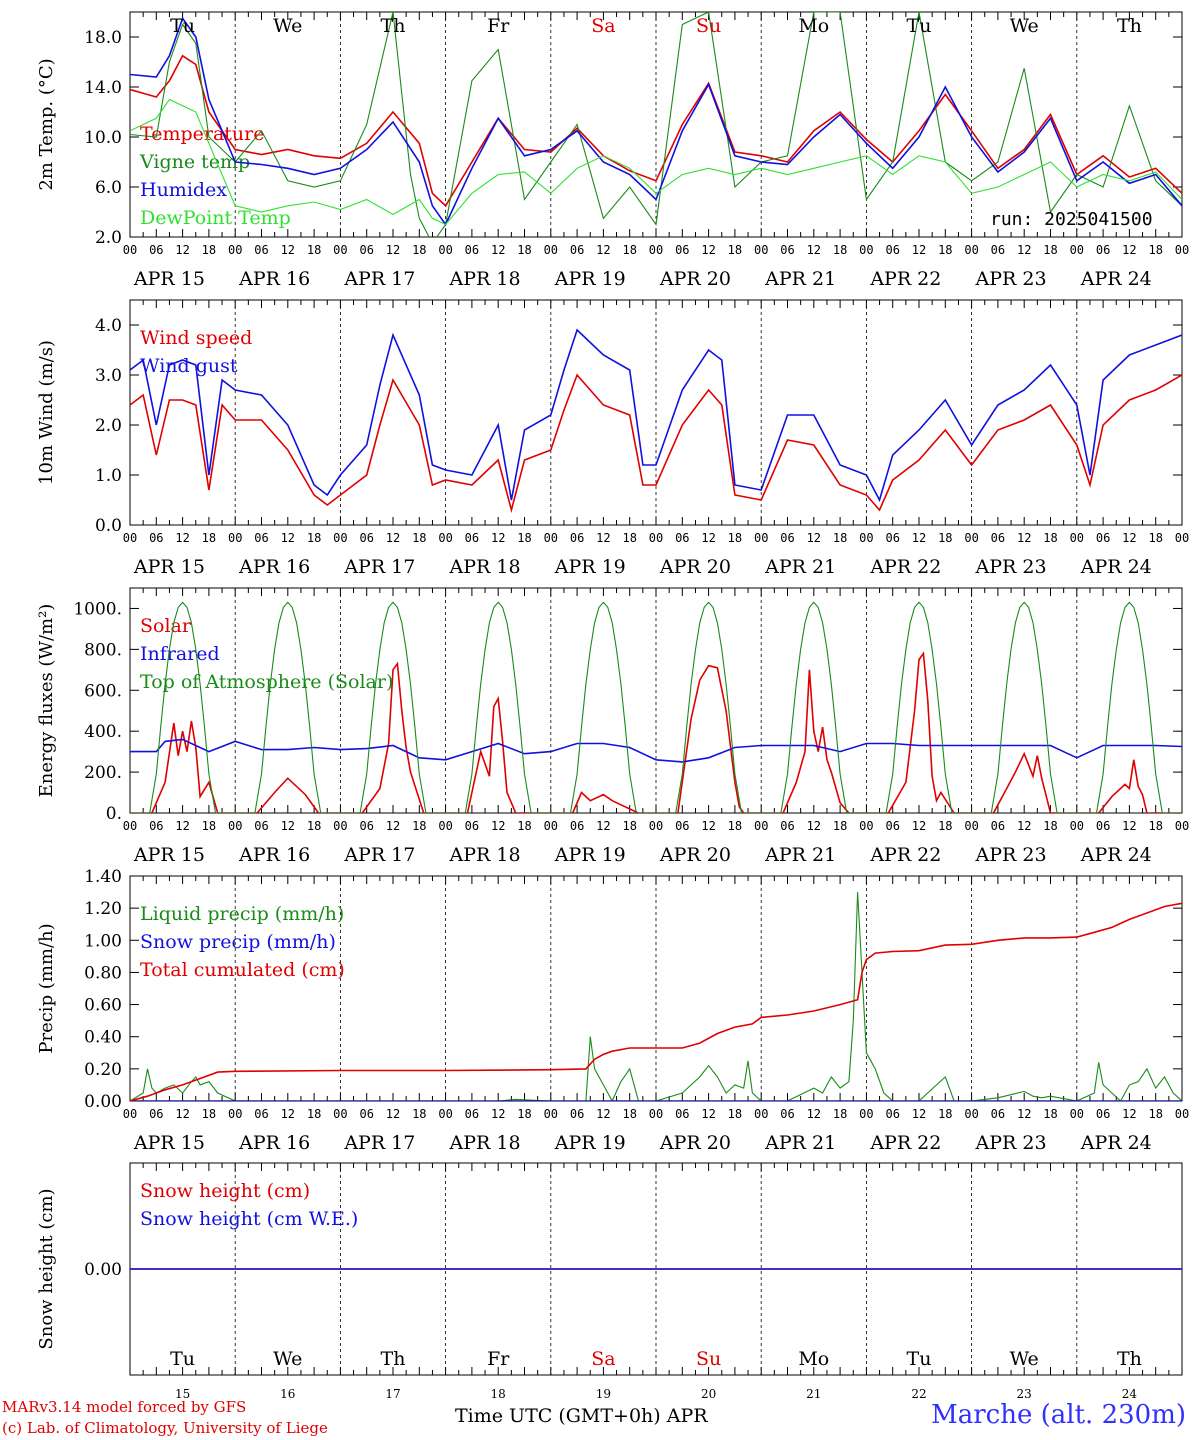  Describe the element at coordinates (1116, 567) in the screenshot. I see `x-date-label: APR 24` at that location.